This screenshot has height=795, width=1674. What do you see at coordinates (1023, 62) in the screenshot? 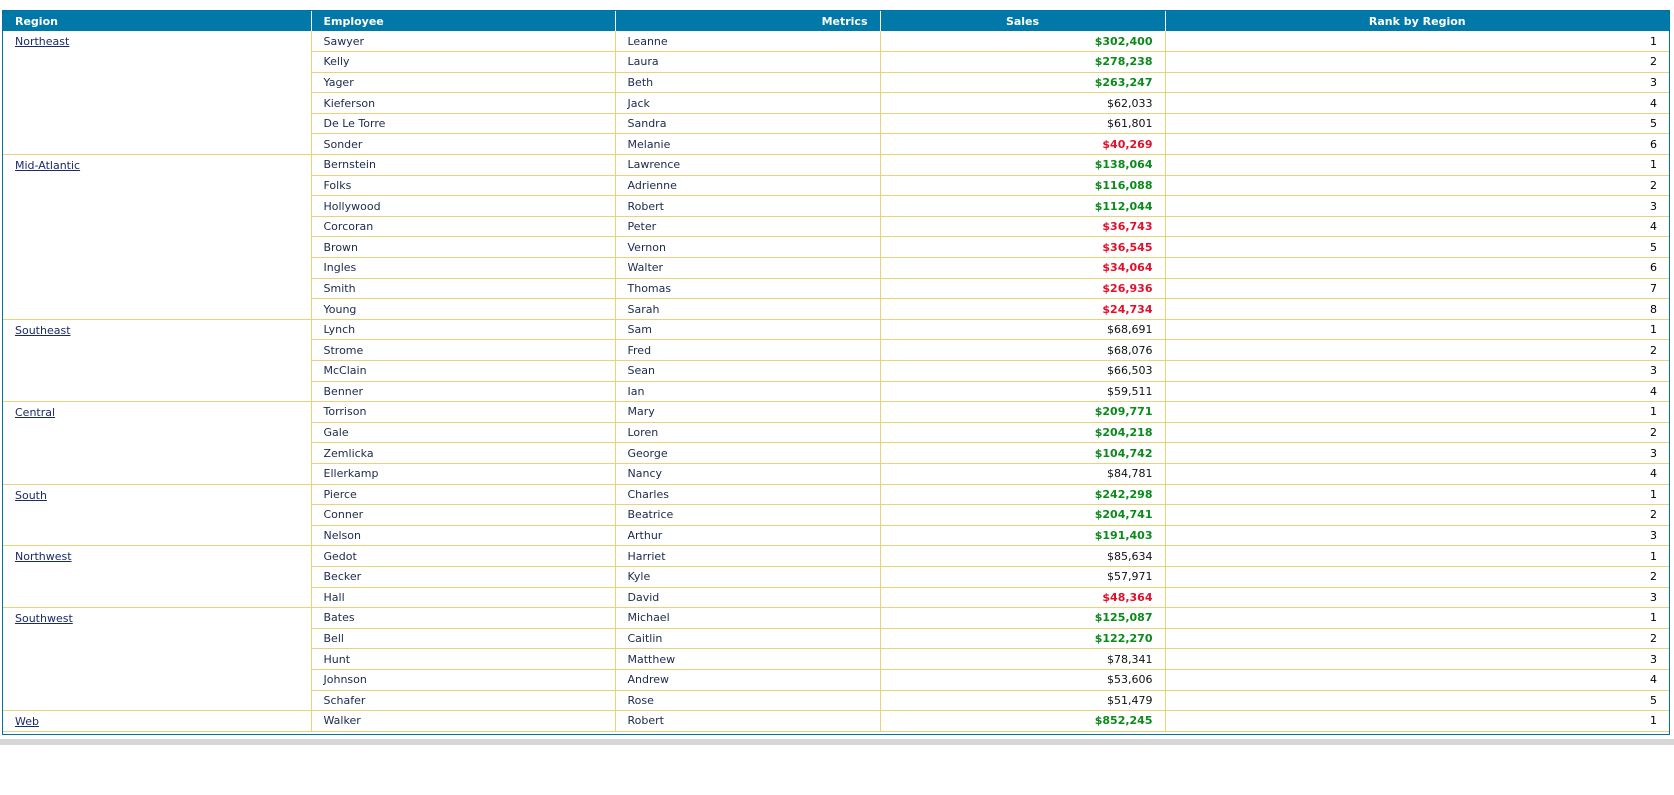
I see `sales-cell: $278,238` at bounding box center [1023, 62].